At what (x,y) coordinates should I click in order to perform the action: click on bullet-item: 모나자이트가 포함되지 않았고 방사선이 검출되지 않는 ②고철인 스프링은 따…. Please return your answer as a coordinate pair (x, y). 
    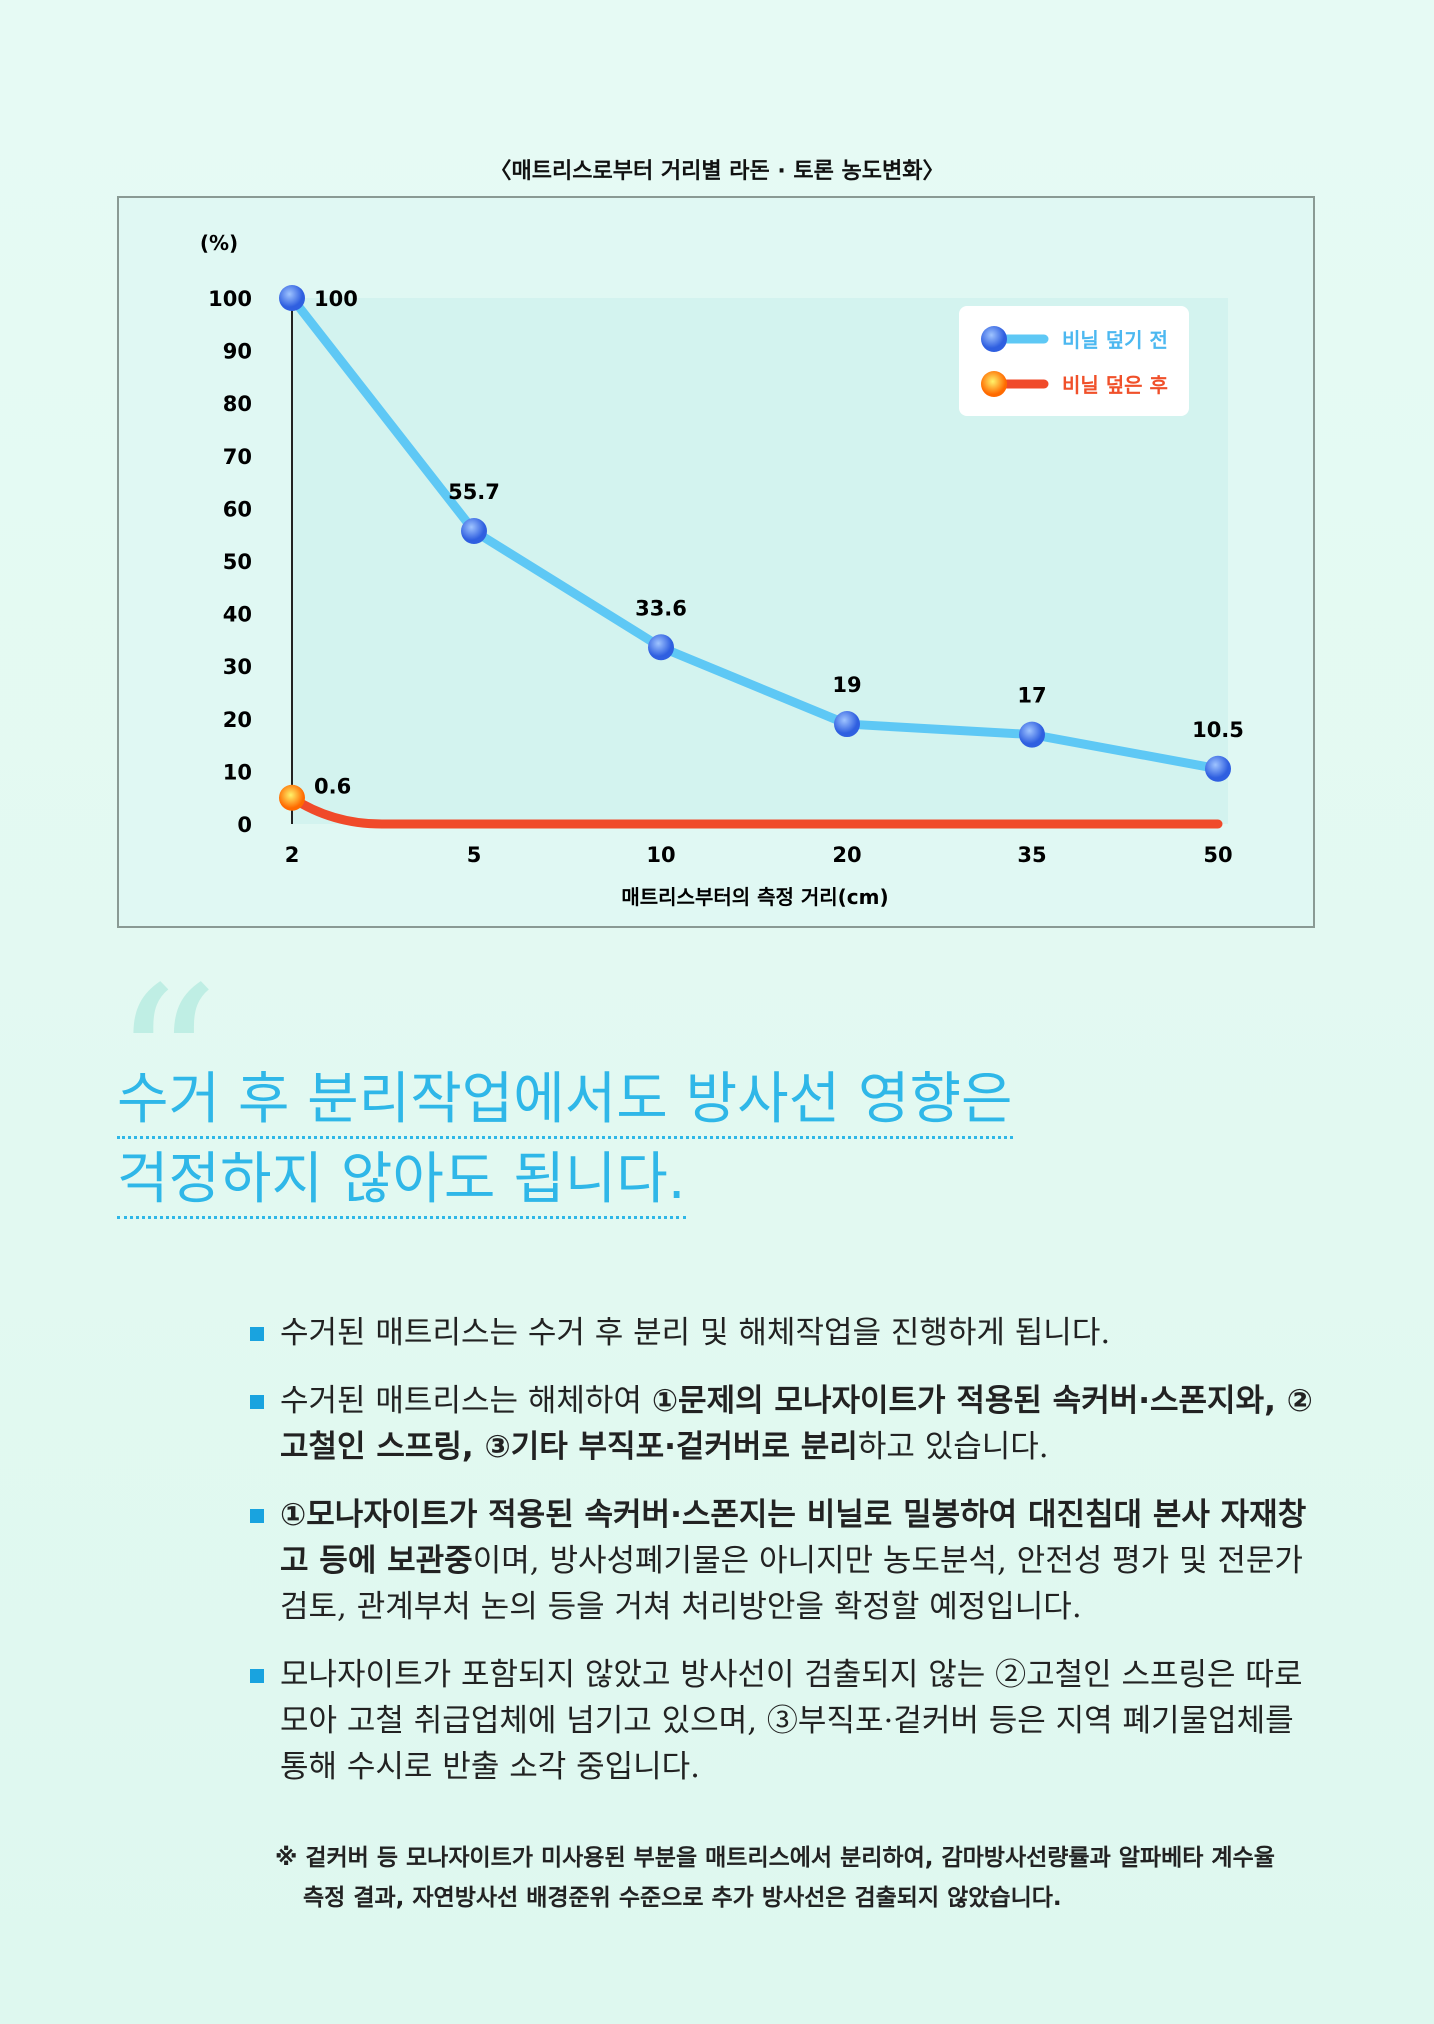
    Looking at the image, I should click on (785, 1721).